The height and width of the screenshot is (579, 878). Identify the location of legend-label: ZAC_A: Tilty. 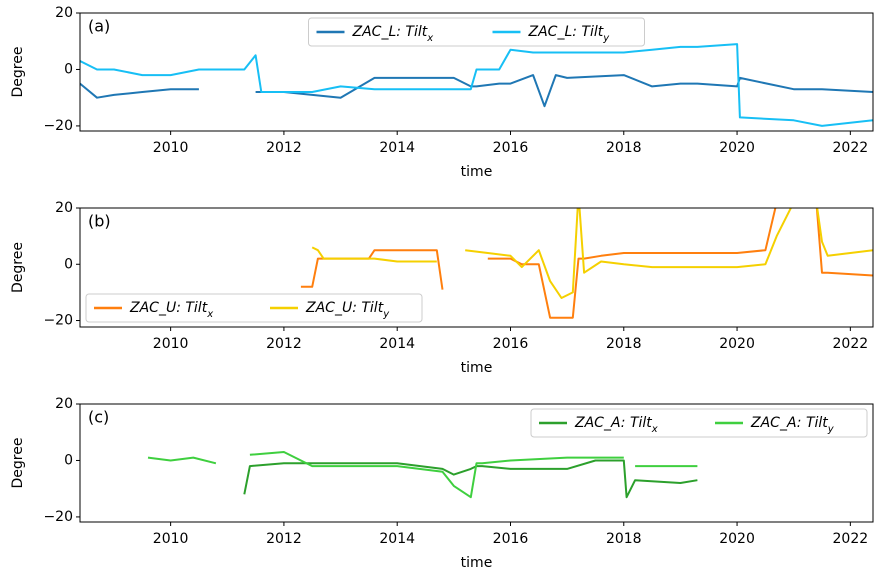
(792, 425).